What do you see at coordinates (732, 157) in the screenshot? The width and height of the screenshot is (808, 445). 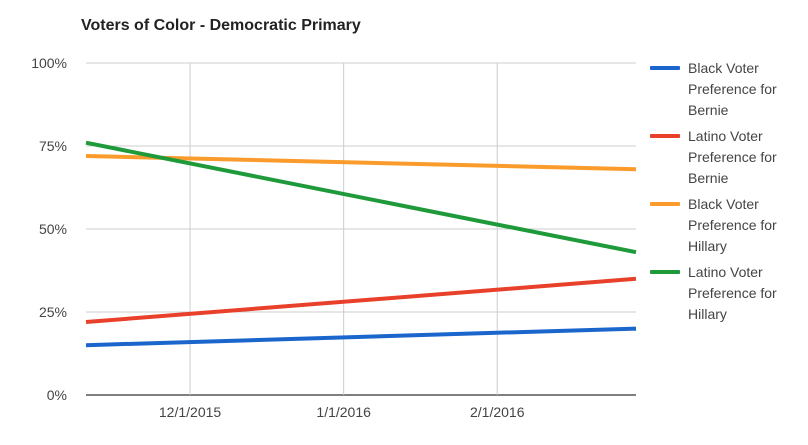 I see `legend-label: Latino Voter Preference for Bernie` at bounding box center [732, 157].